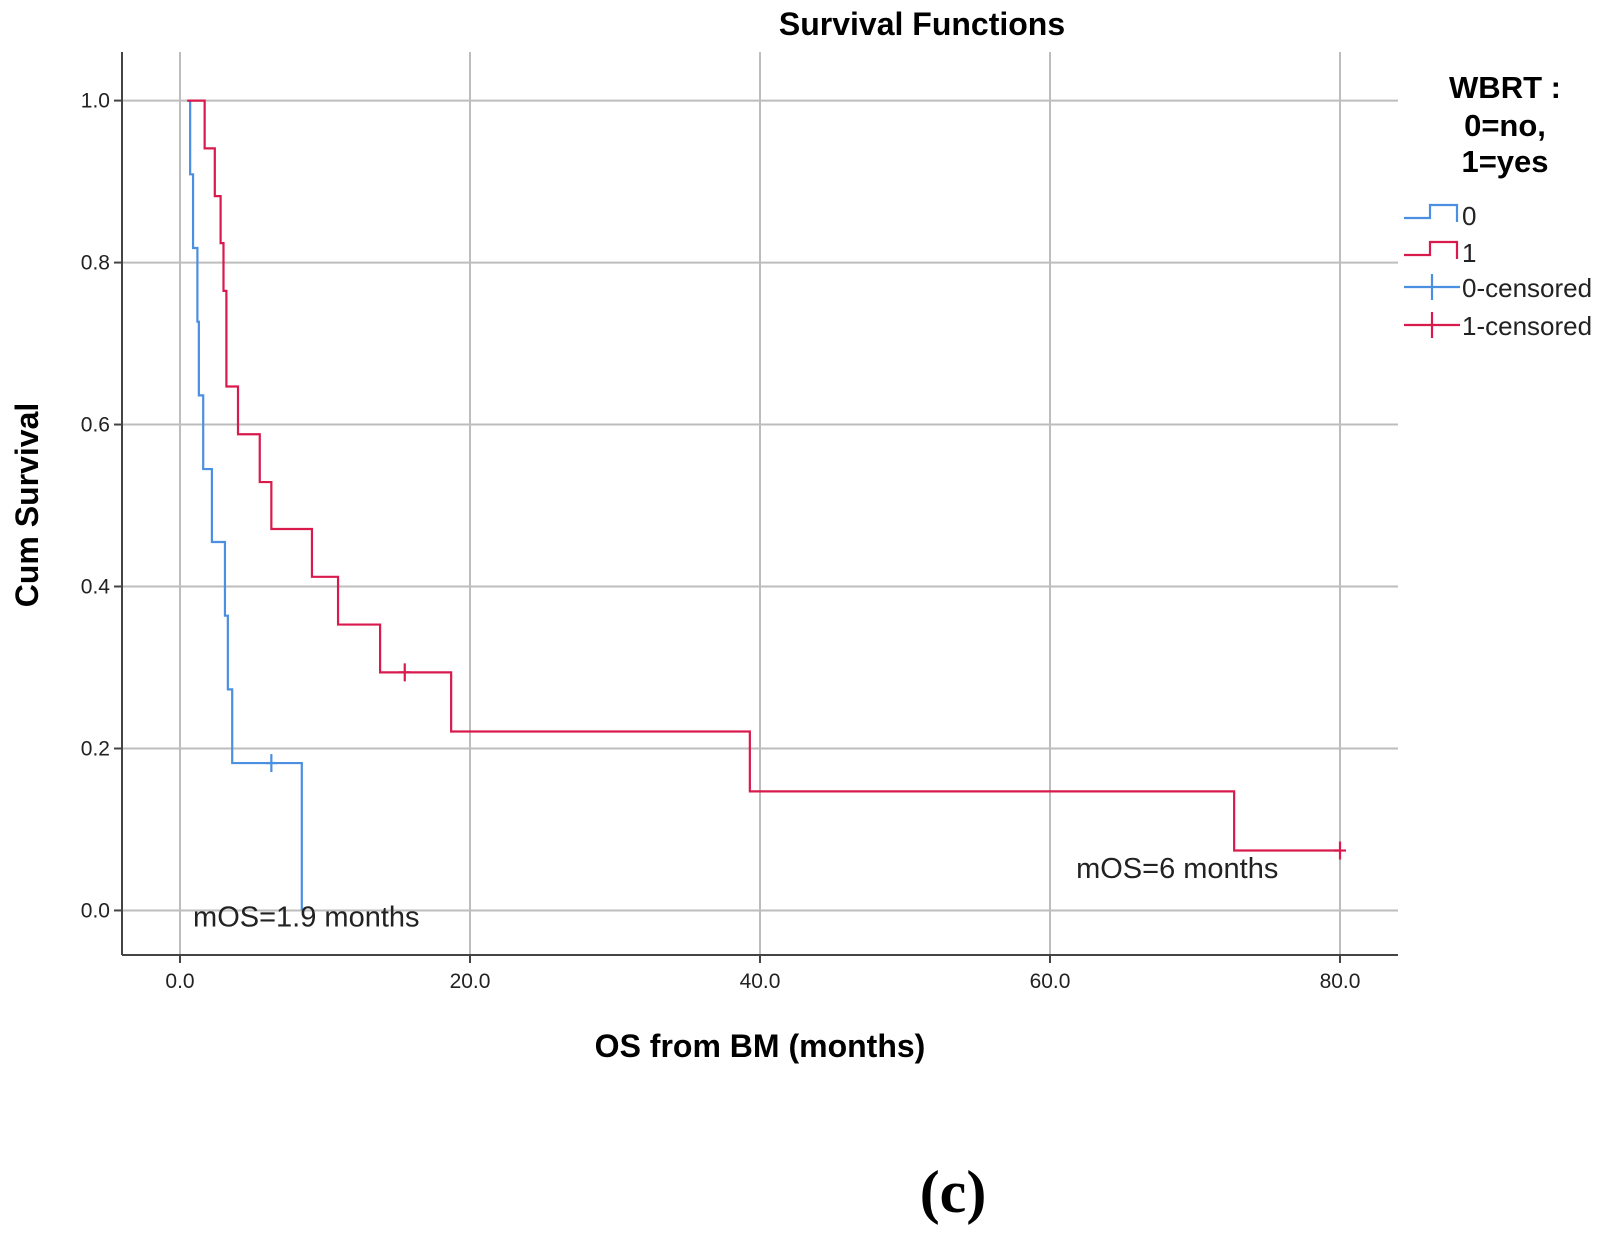 The height and width of the screenshot is (1239, 1613). What do you see at coordinates (95, 748) in the screenshot?
I see `y-tick-label: 0.2` at bounding box center [95, 748].